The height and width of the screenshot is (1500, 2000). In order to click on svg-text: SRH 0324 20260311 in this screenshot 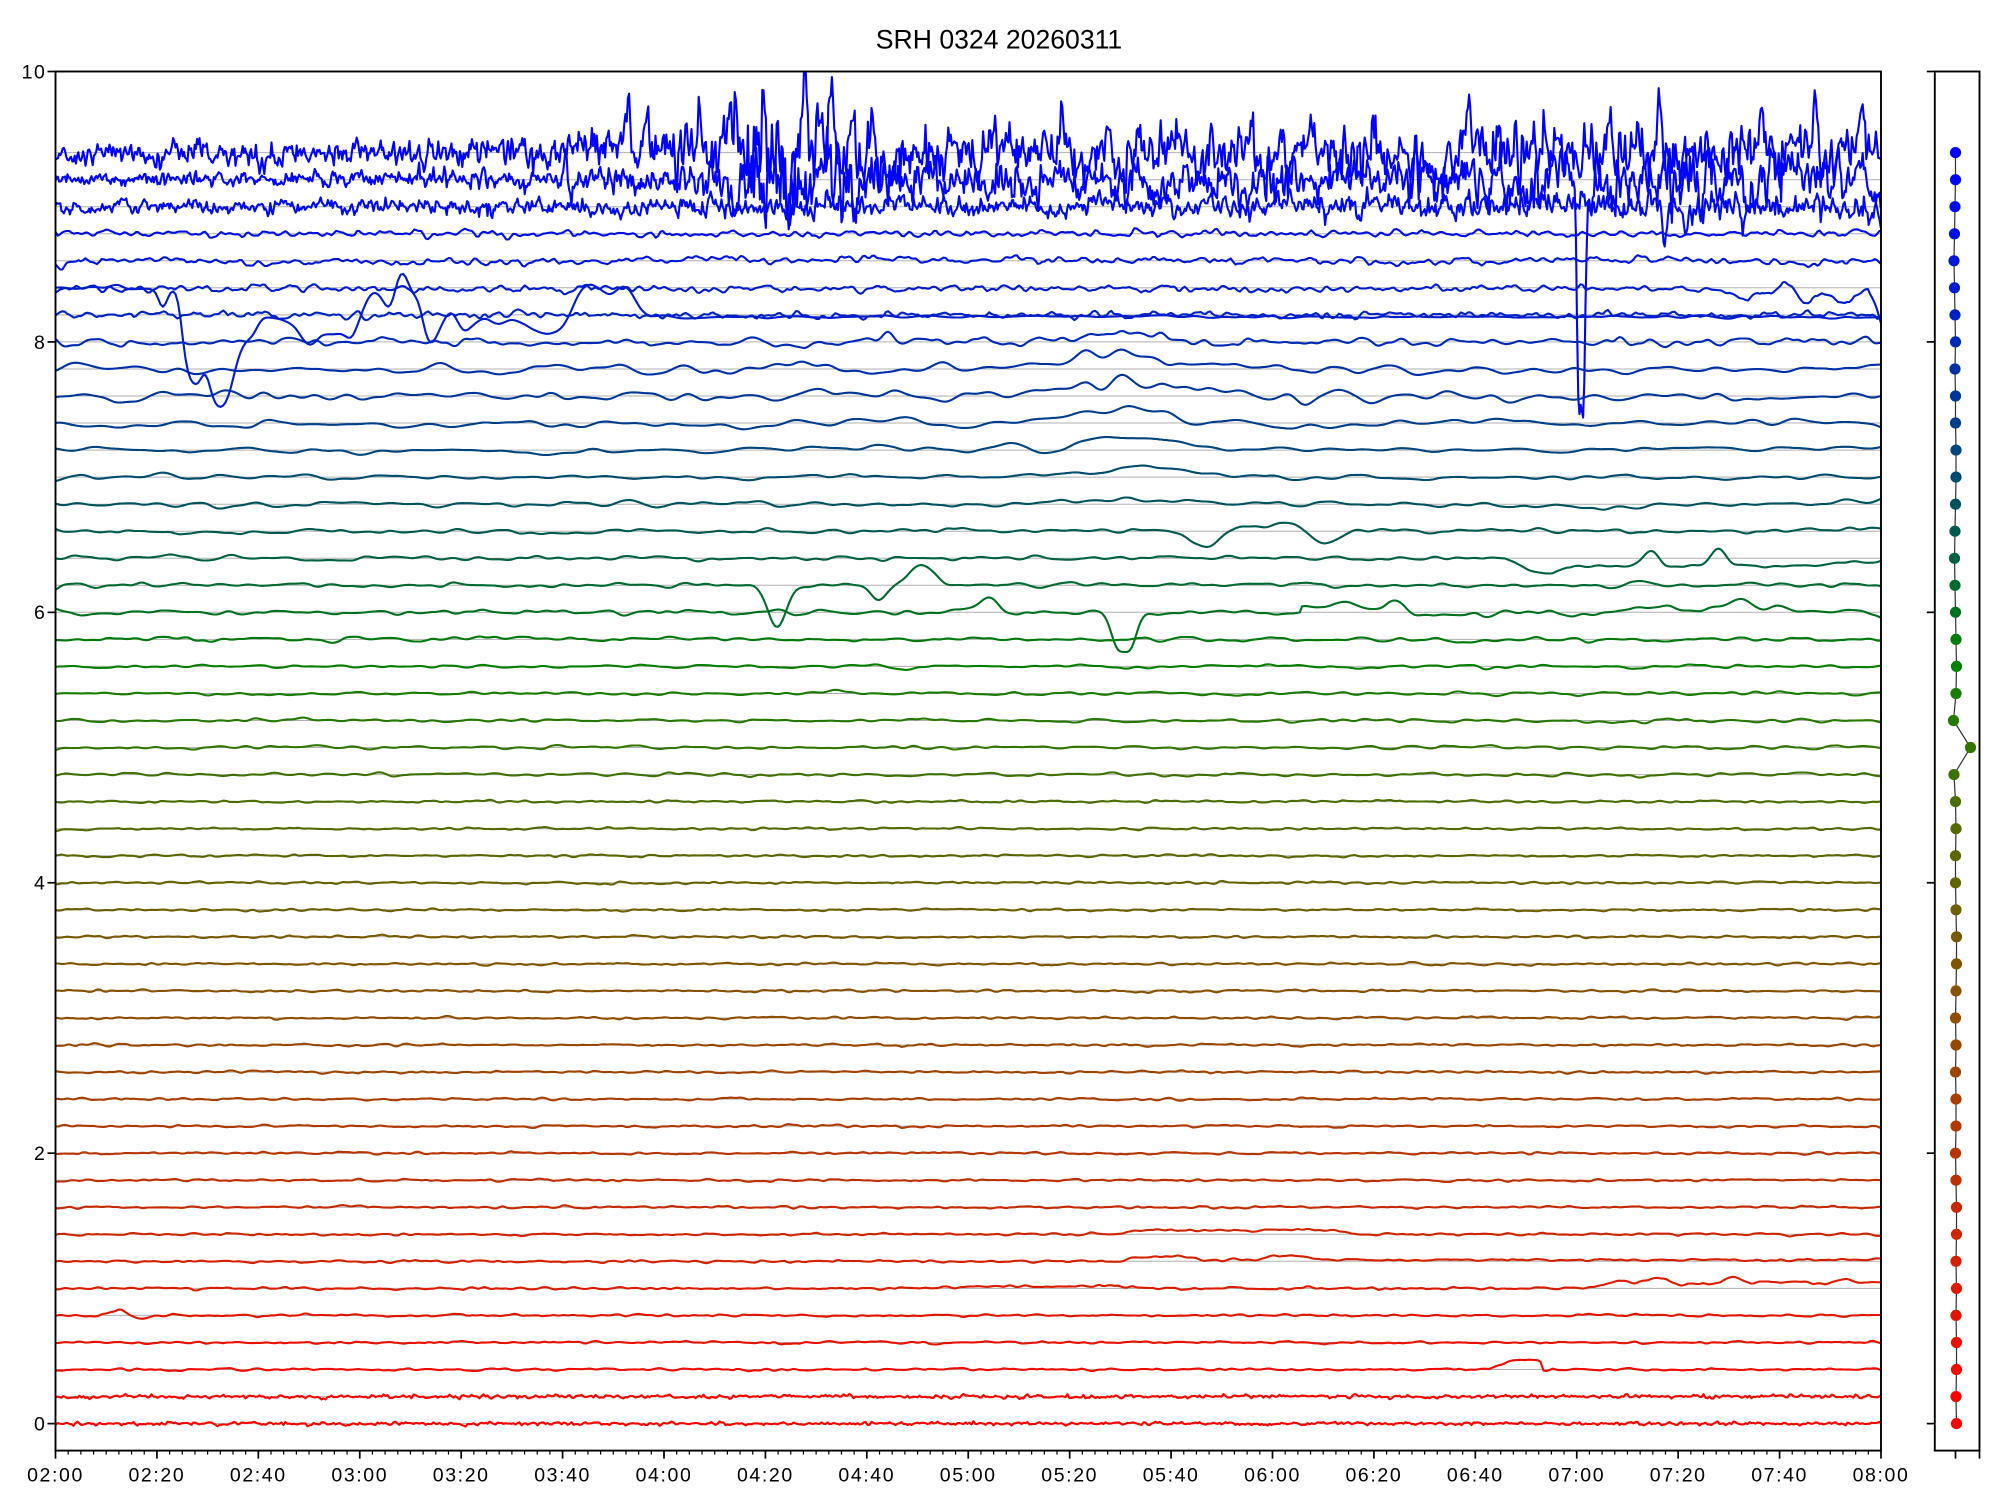, I will do `click(999, 40)`.